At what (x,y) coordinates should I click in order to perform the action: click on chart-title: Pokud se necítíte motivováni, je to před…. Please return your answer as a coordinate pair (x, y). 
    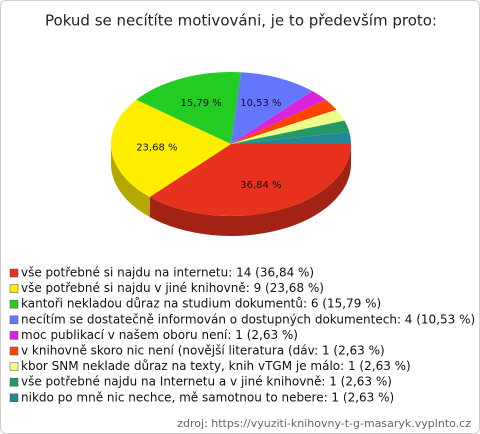
    Looking at the image, I should click on (241, 21).